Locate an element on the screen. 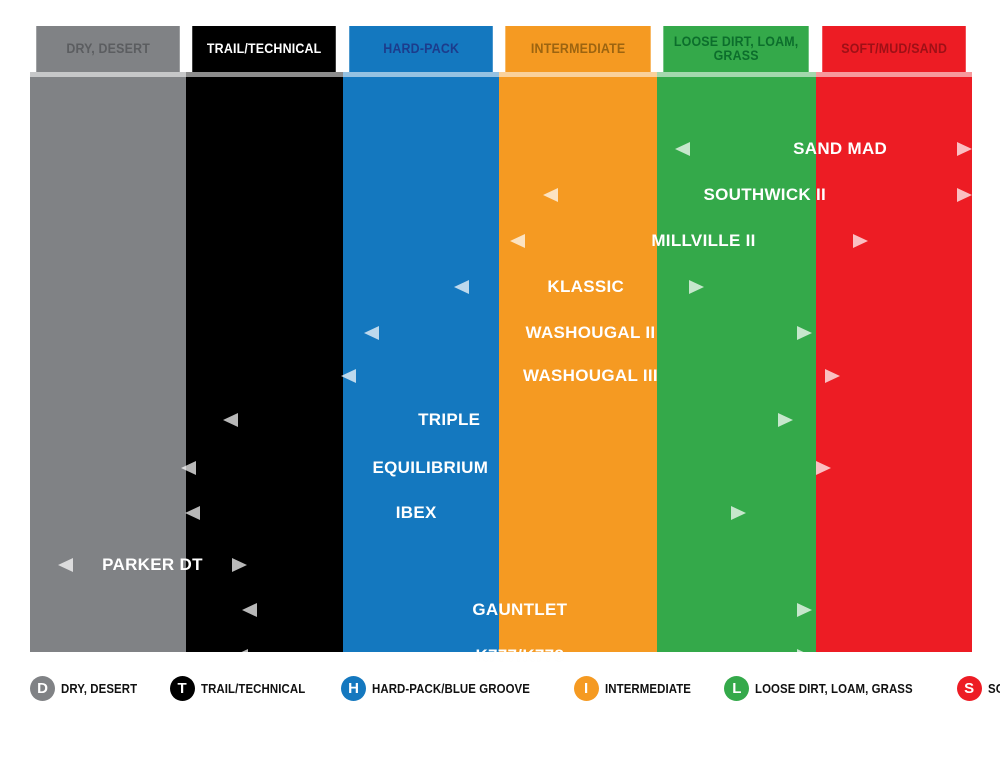 The image size is (1000, 769). tire-model-label: PARKER DT is located at coordinates (152, 564).